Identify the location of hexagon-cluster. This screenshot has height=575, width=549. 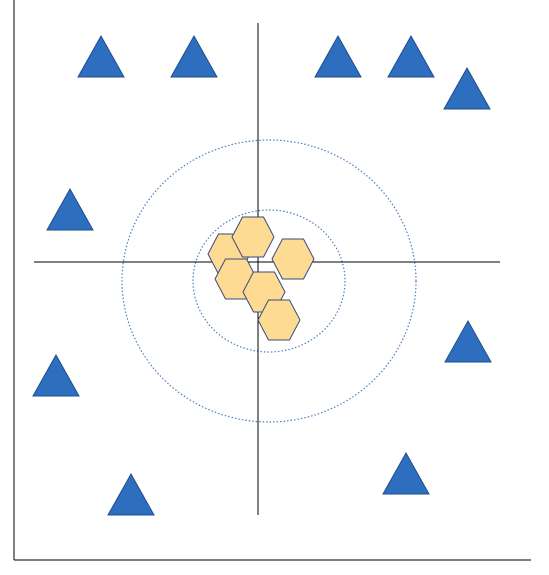
(261, 278).